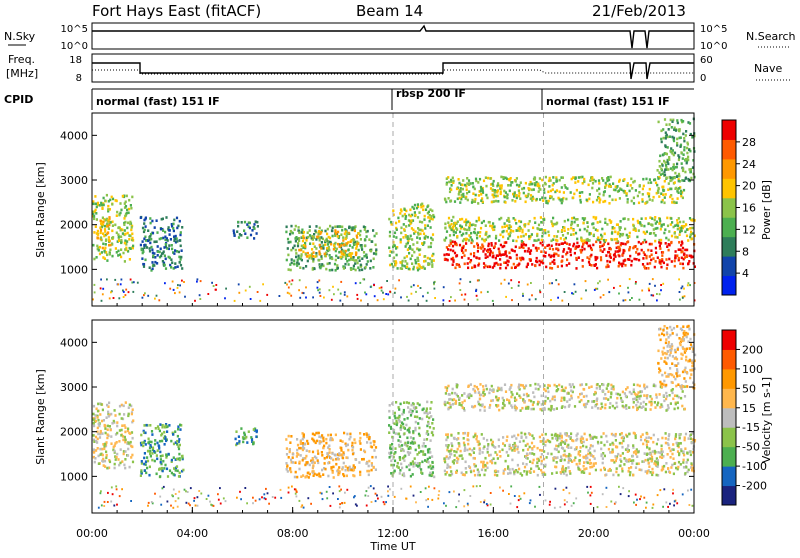 This screenshot has width=800, height=558. I want to click on nsearch-label: N.Search, so click(771, 36).